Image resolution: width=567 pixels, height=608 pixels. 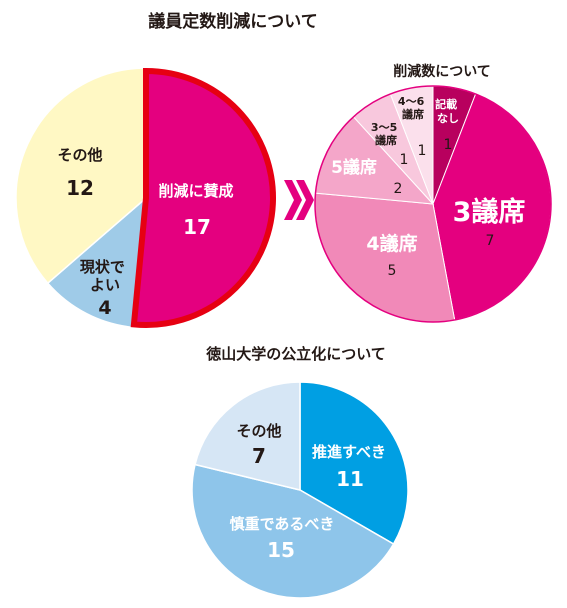 What do you see at coordinates (350, 479) in the screenshot?
I see `chart3-value-promote: 11` at bounding box center [350, 479].